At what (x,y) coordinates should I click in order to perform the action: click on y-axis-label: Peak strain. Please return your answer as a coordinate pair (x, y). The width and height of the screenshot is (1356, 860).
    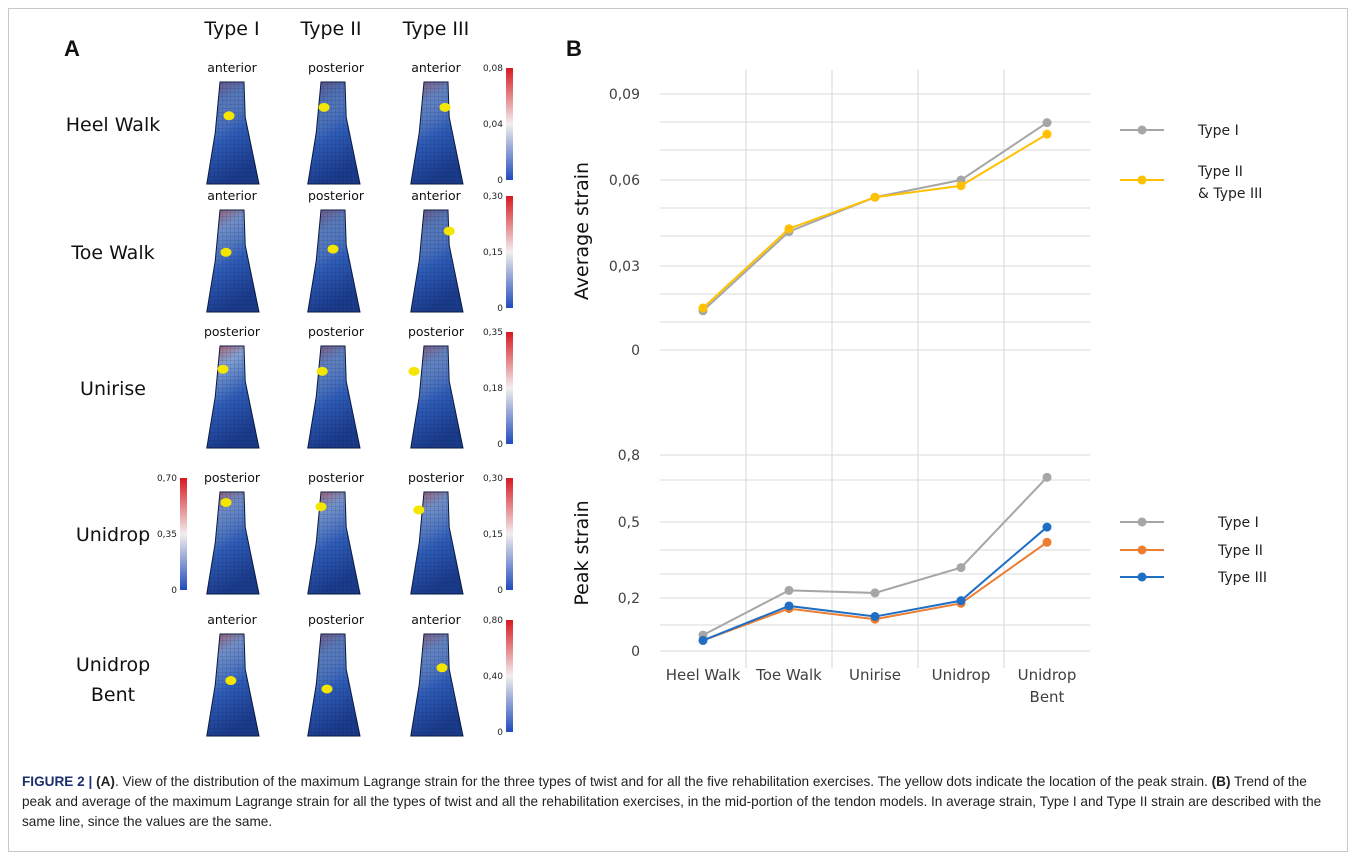
    Looking at the image, I should click on (582, 552).